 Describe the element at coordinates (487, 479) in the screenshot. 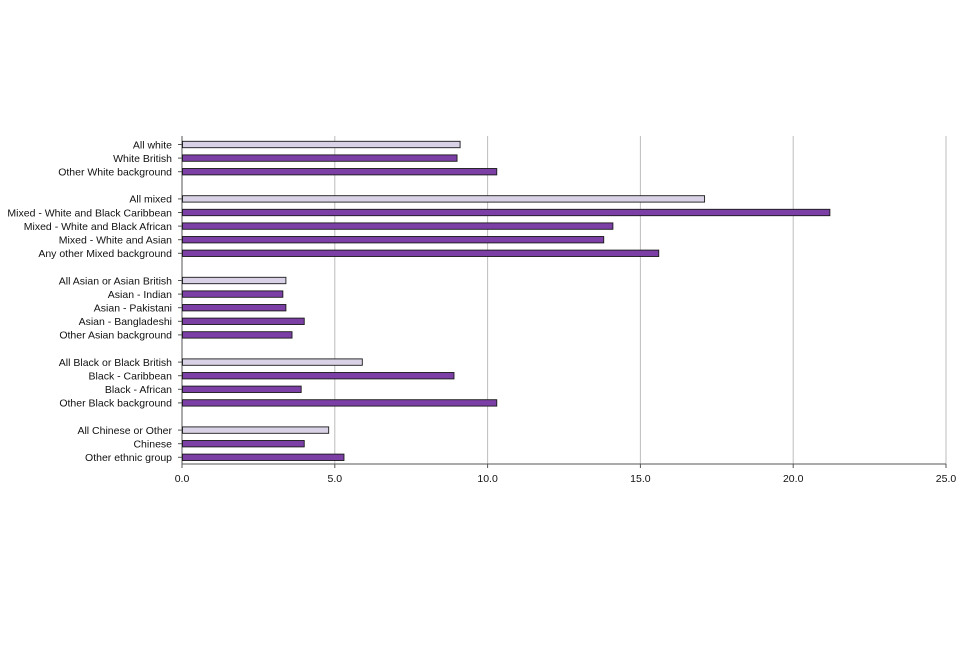

I see `x-tick-label: 10.0` at that location.